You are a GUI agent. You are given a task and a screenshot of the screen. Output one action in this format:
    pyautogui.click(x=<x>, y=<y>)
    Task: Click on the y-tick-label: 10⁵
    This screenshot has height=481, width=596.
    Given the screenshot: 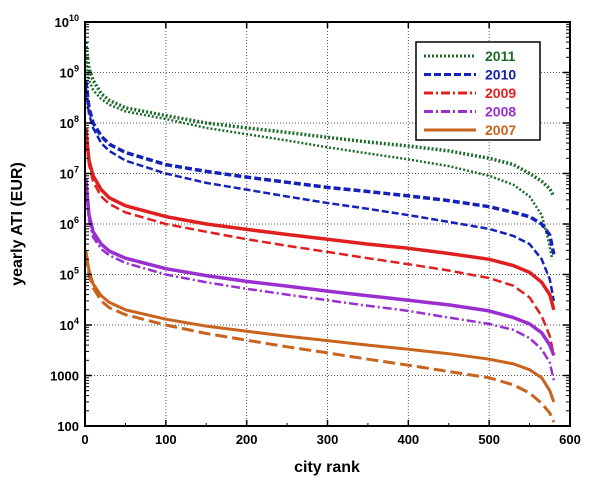 What is the action you would take?
    pyautogui.click(x=69, y=274)
    